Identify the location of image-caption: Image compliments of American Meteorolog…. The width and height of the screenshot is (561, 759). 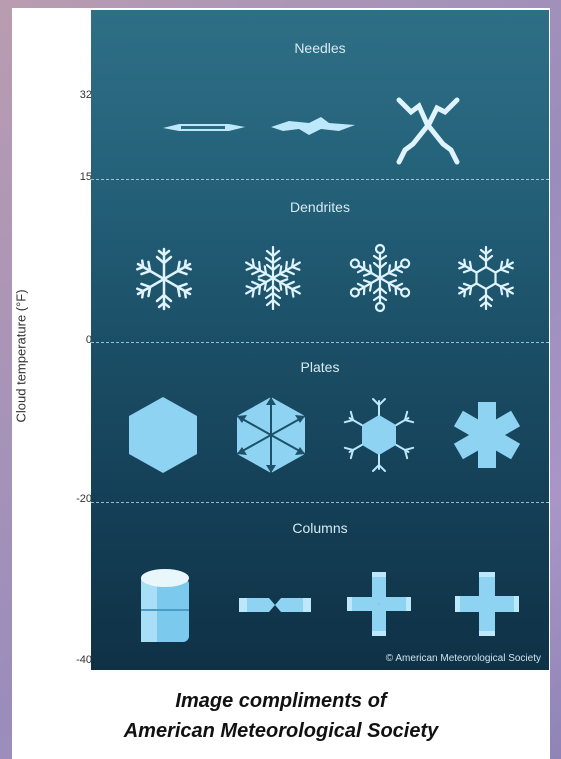
(281, 716).